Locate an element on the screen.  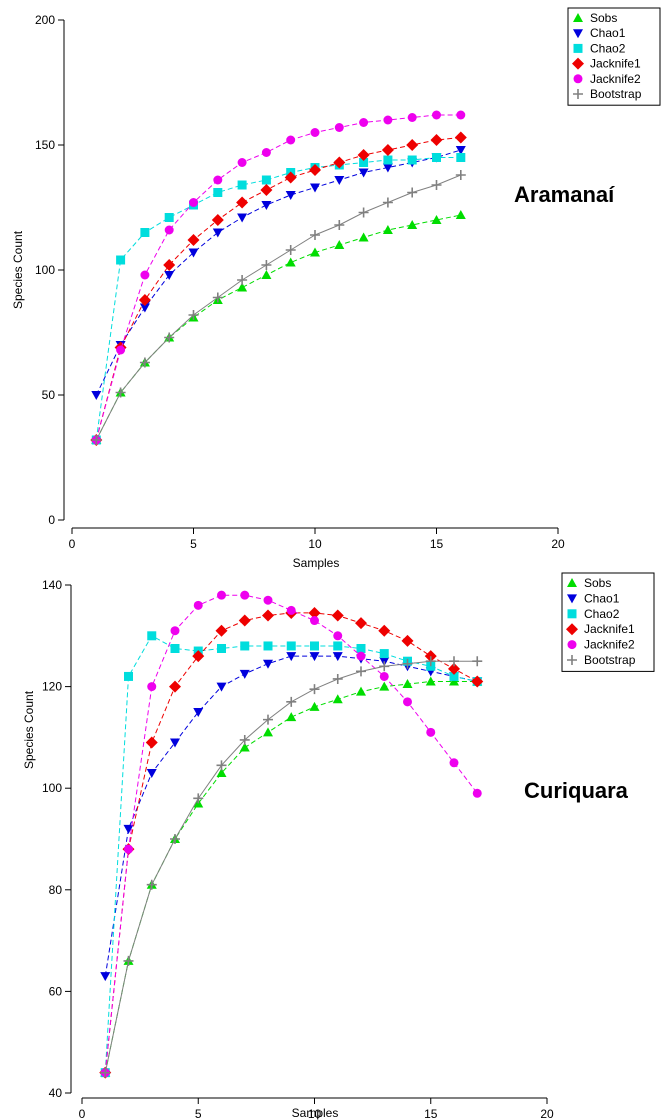
chart-curiquara-y-tick-label: 60 is located at coordinates (56, 991).